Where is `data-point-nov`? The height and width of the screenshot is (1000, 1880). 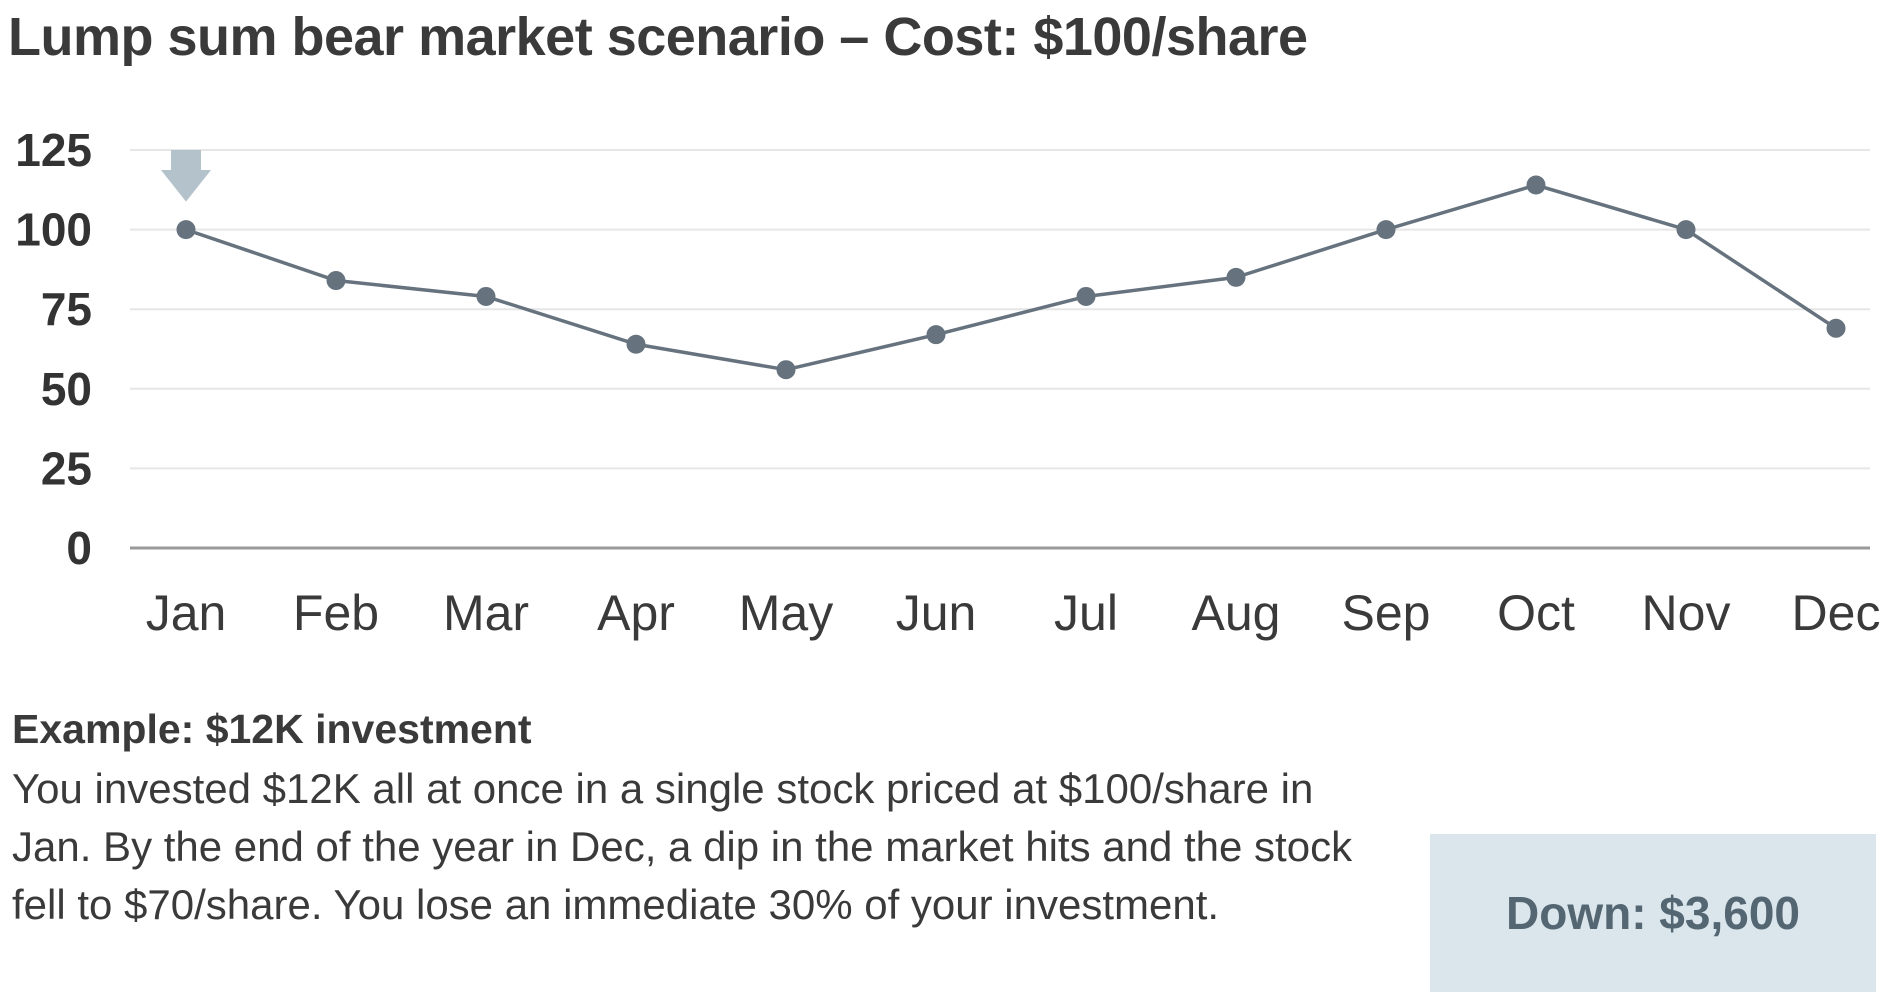 data-point-nov is located at coordinates (1686, 230).